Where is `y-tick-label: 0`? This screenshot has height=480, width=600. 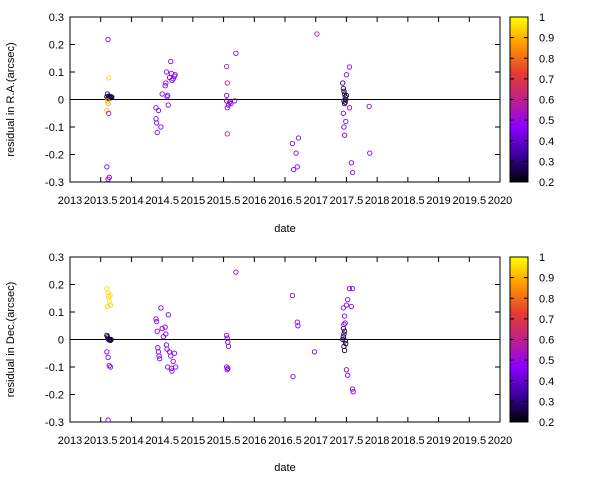
y-tick-label: 0 is located at coordinates (61, 101).